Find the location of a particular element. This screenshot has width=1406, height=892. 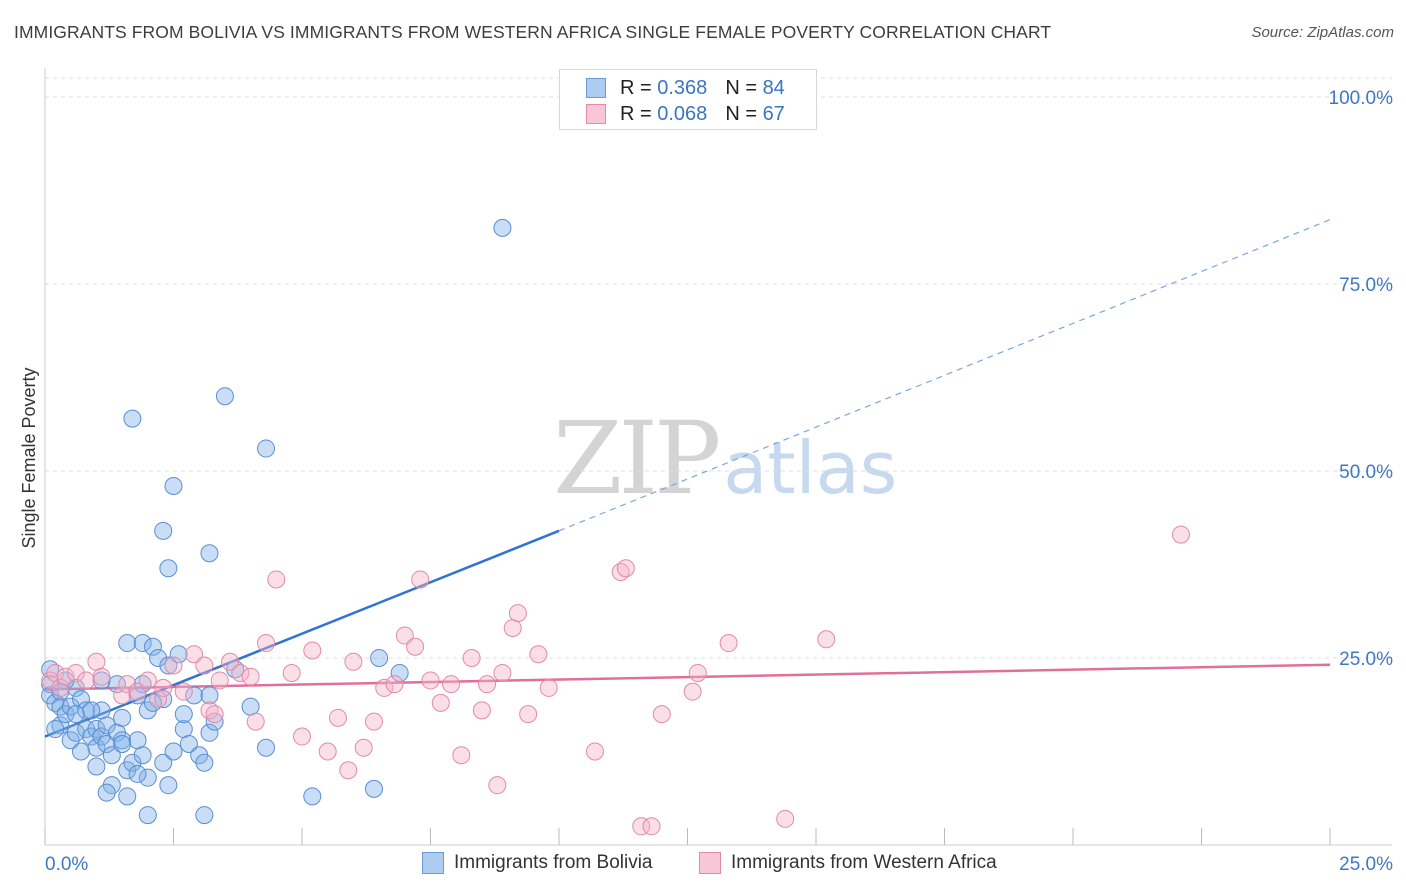

r-label: R = is located at coordinates (636, 87).